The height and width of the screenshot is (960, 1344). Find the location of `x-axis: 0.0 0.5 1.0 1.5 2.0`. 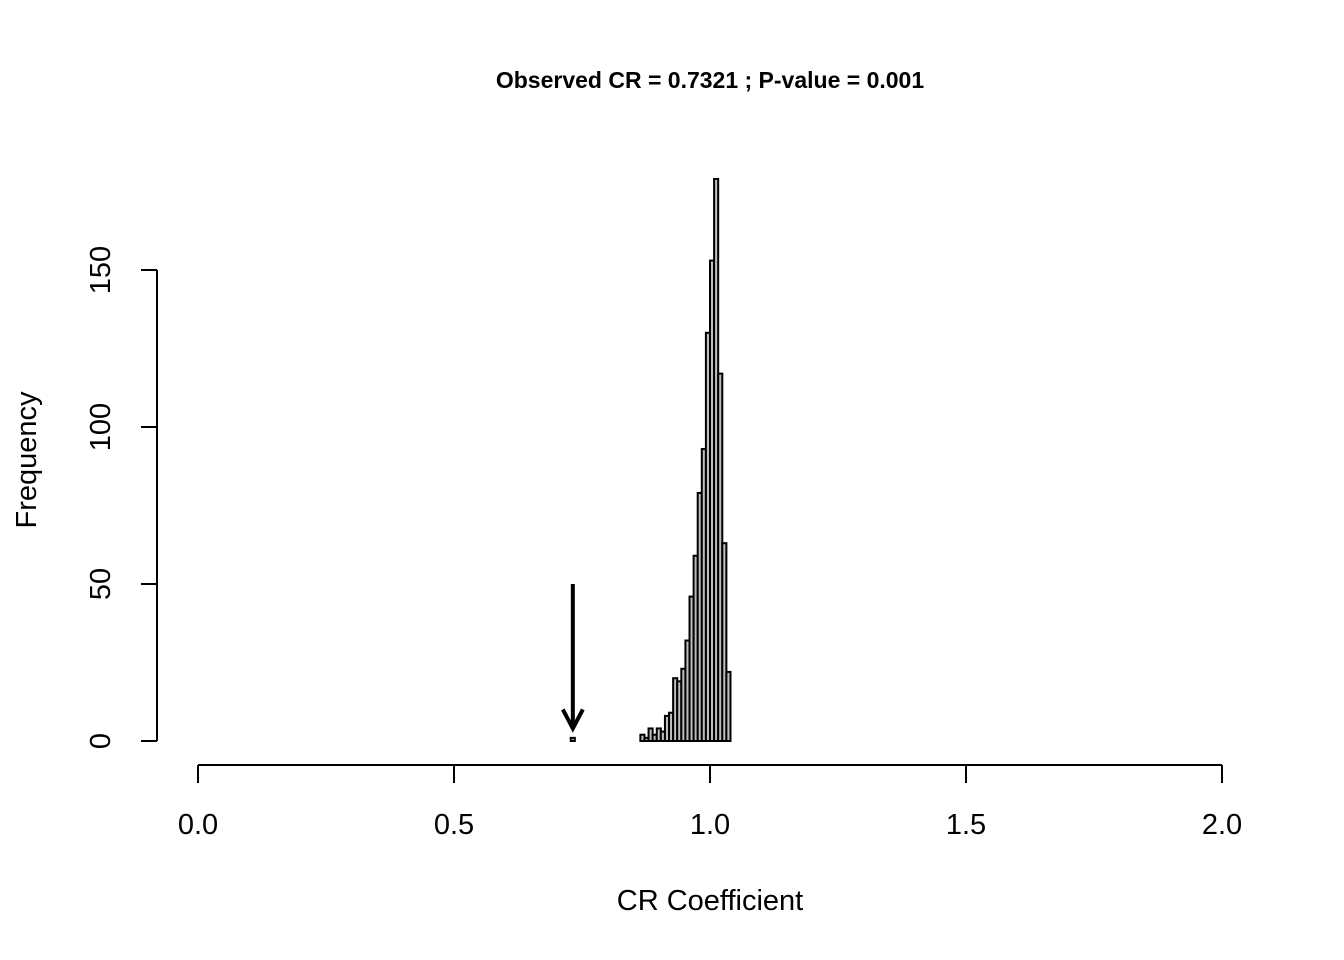

x-axis: 0.0 0.5 1.0 1.5 2.0 is located at coordinates (710, 802).